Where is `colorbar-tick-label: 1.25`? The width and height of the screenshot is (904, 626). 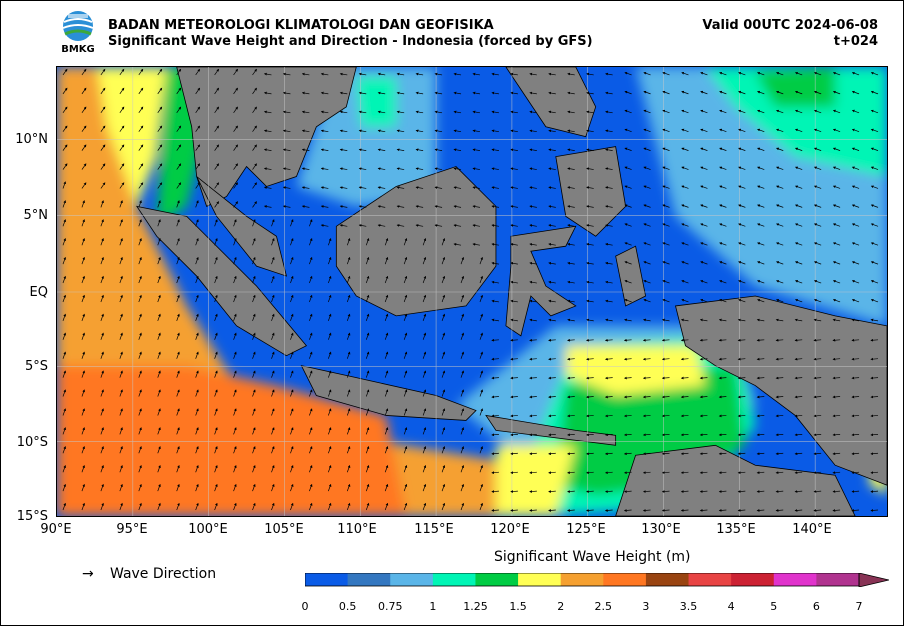 colorbar-tick-label: 1.25 is located at coordinates (475, 606).